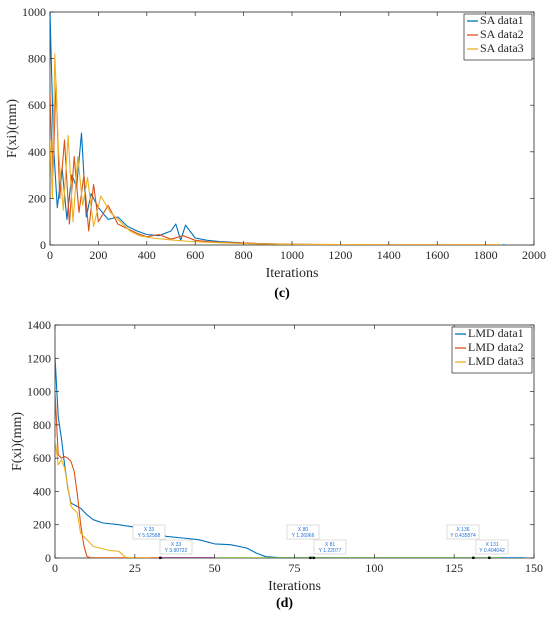 This screenshot has width=550, height=623. Describe the element at coordinates (135, 568) in the screenshot. I see `x-tick-label: 25` at that location.